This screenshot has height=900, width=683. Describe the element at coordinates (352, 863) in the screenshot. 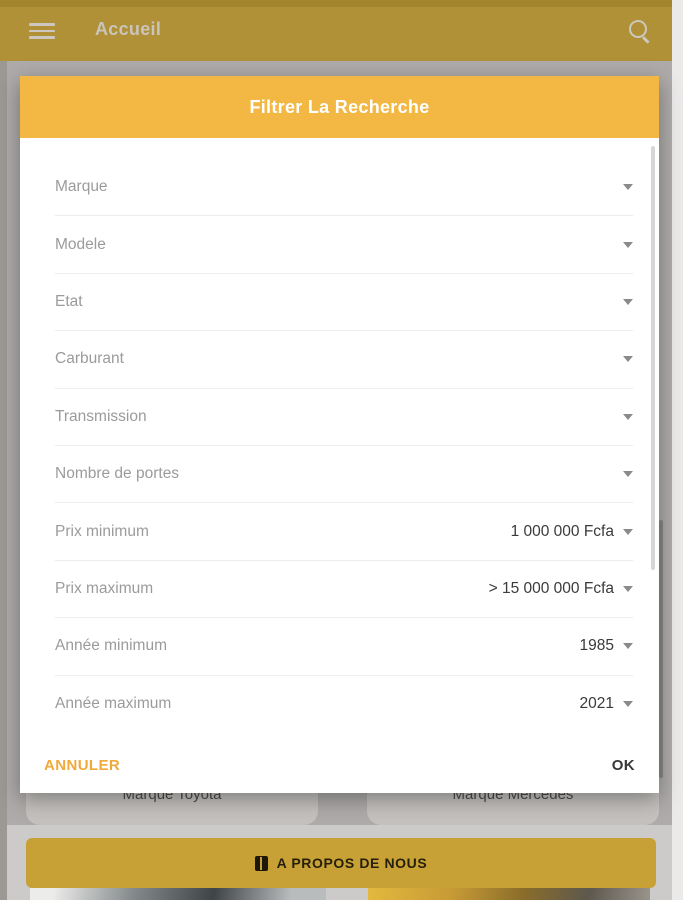

I see `about-us-label: A PROPOS DE NOUS` at that location.